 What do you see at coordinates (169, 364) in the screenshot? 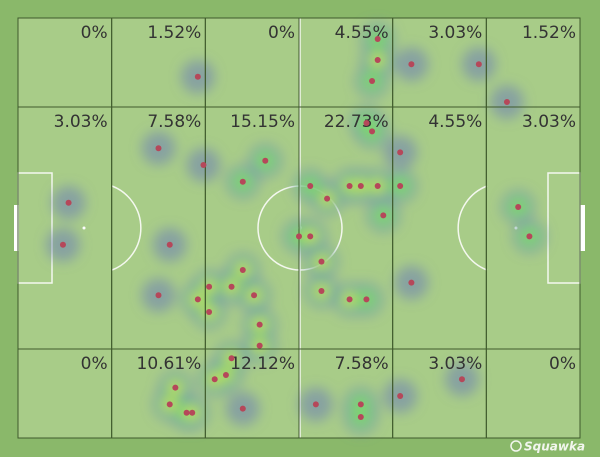
I see `zone-label: 10.61%` at bounding box center [169, 364].